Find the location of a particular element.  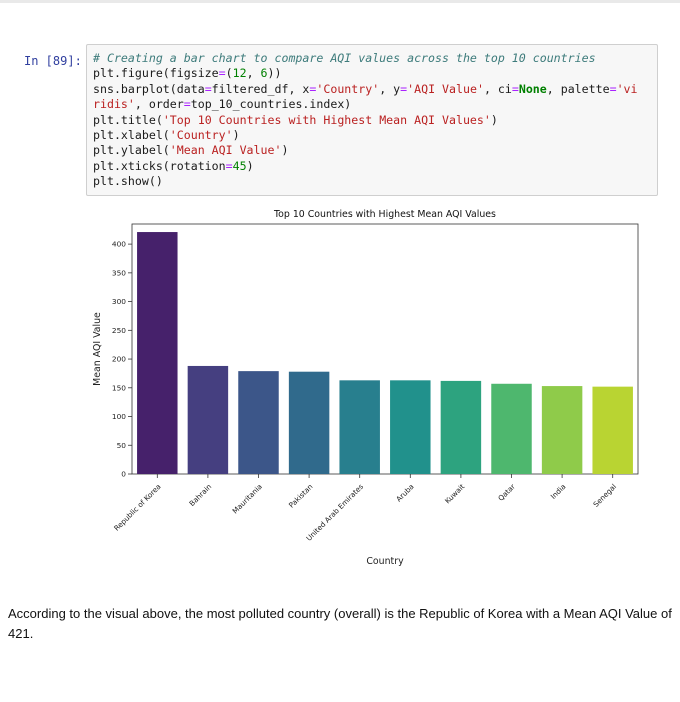

y-tick-label: 350 is located at coordinates (119, 272).